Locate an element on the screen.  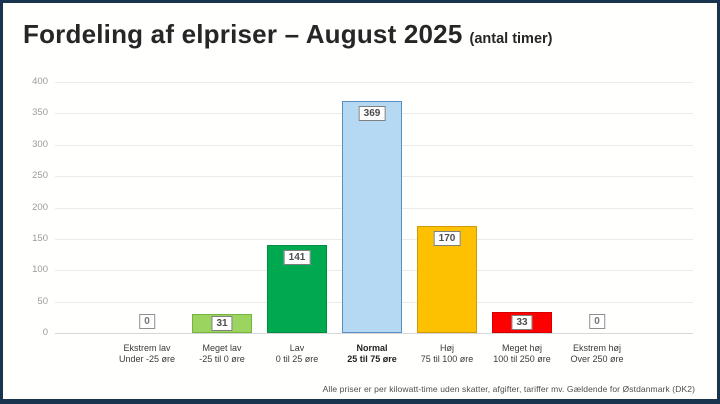
x-axis-category-name: Ekstrem lav is located at coordinates (147, 348).